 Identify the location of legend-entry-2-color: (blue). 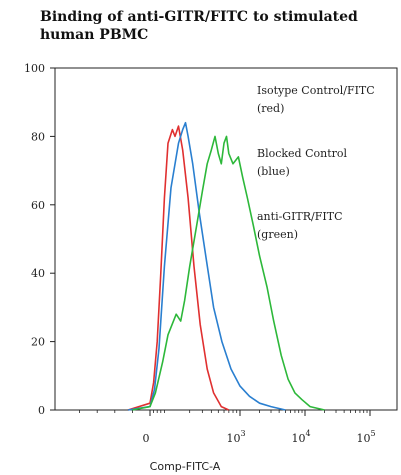
(273, 171).